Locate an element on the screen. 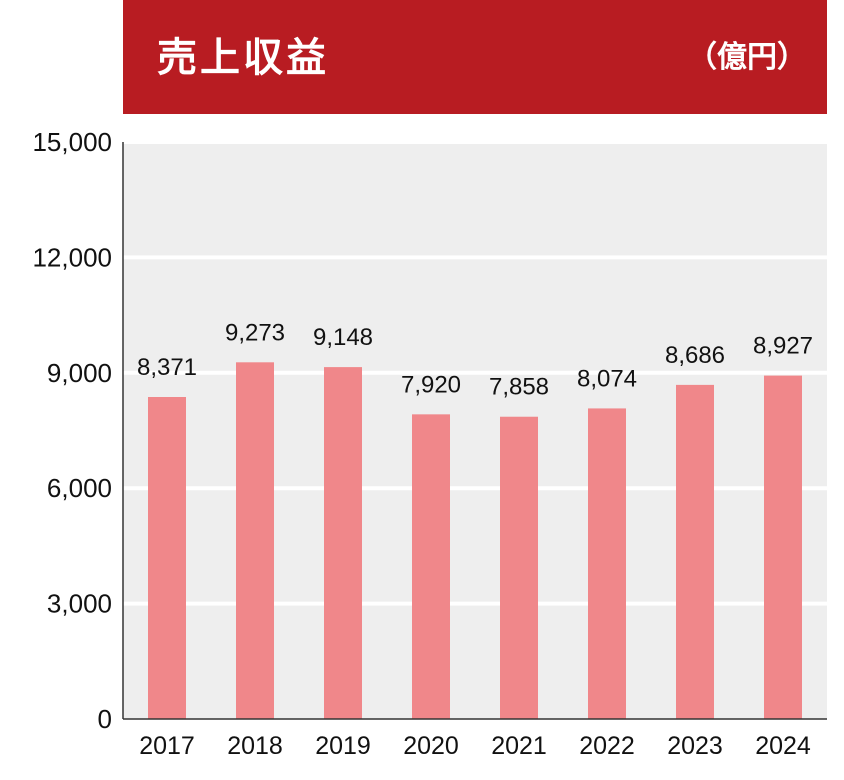  x-tick-label: 2021 is located at coordinates (519, 746).